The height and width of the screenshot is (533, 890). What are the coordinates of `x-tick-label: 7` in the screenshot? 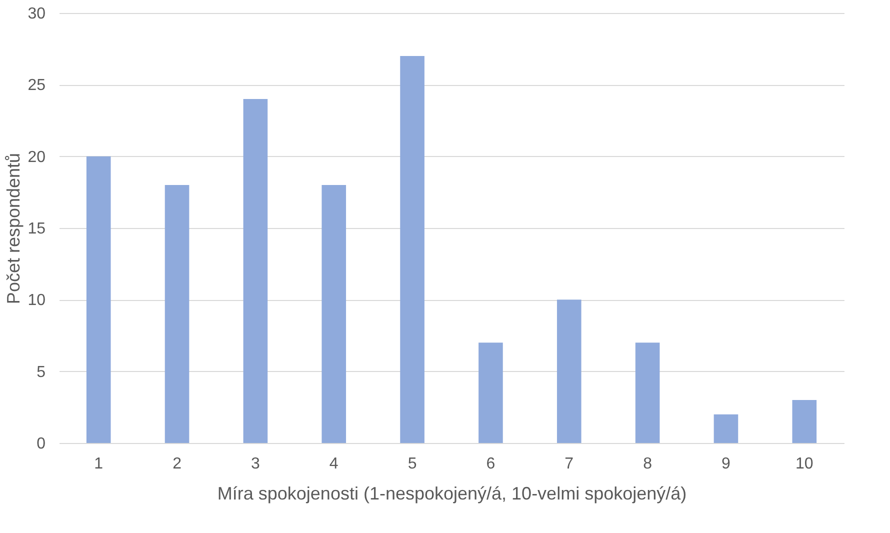 It's located at (569, 464).